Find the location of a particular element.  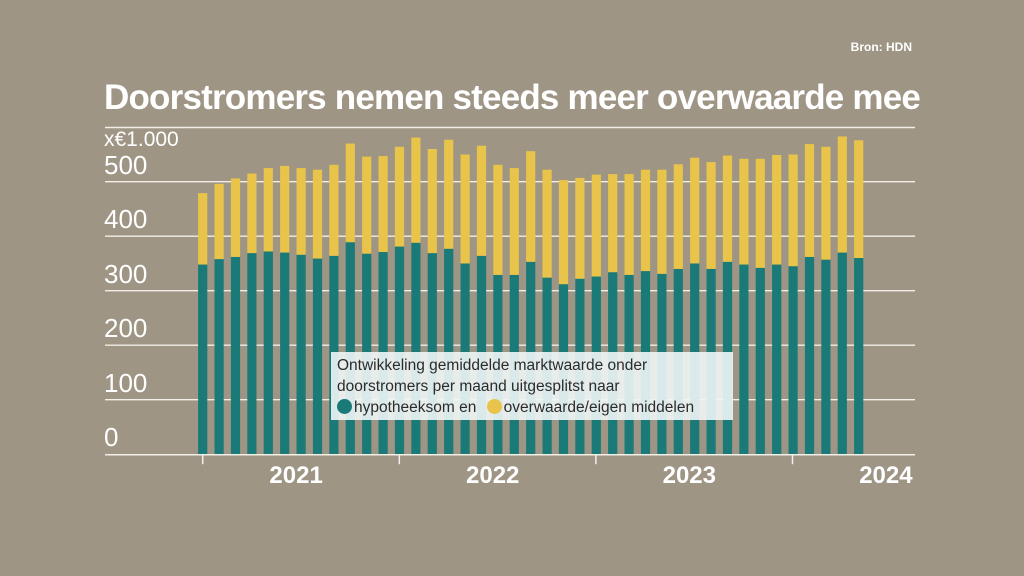

y-tick-label: 0 is located at coordinates (111, 437).